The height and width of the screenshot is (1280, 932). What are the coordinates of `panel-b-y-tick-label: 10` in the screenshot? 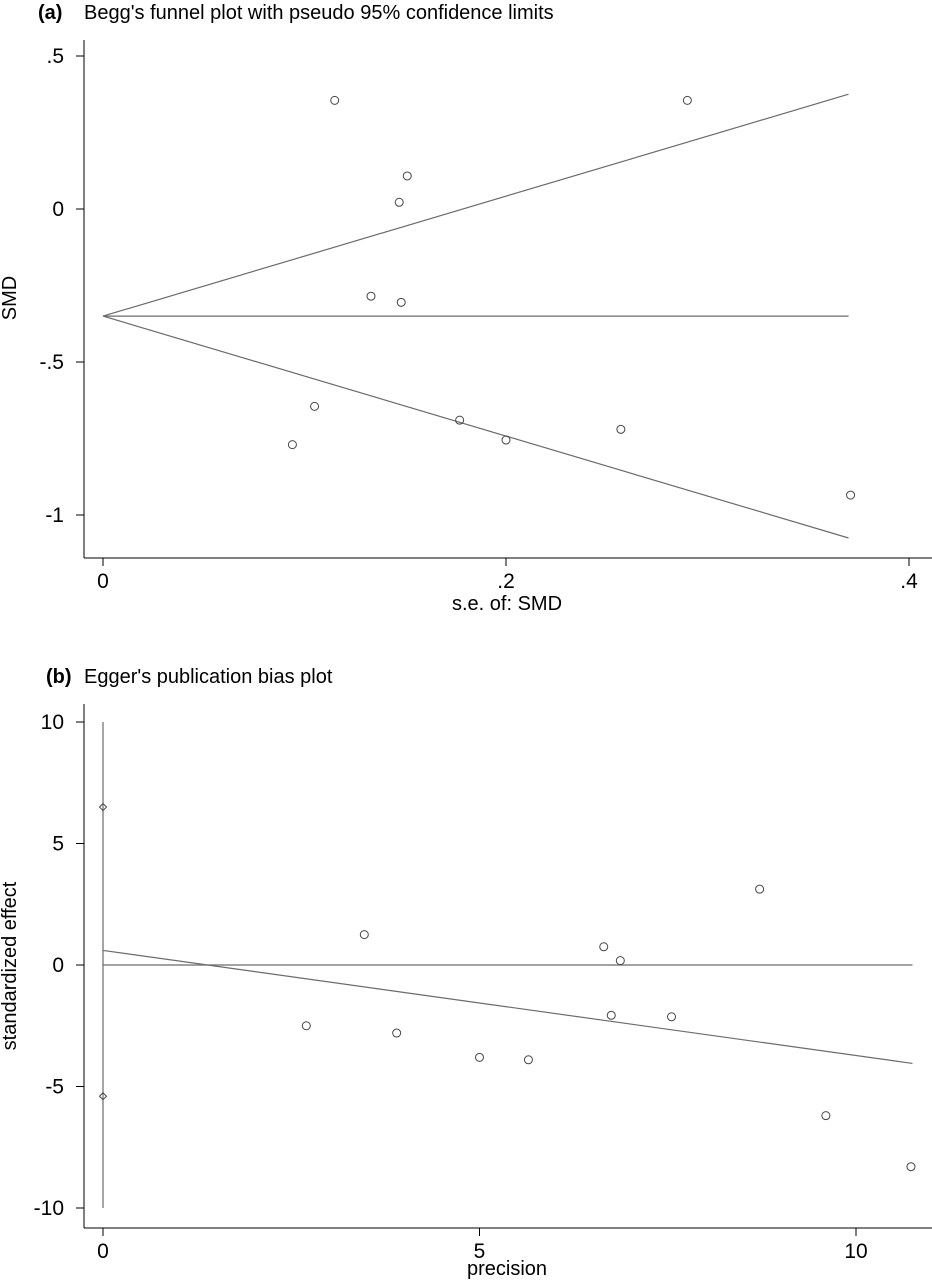 It's located at (52, 722).